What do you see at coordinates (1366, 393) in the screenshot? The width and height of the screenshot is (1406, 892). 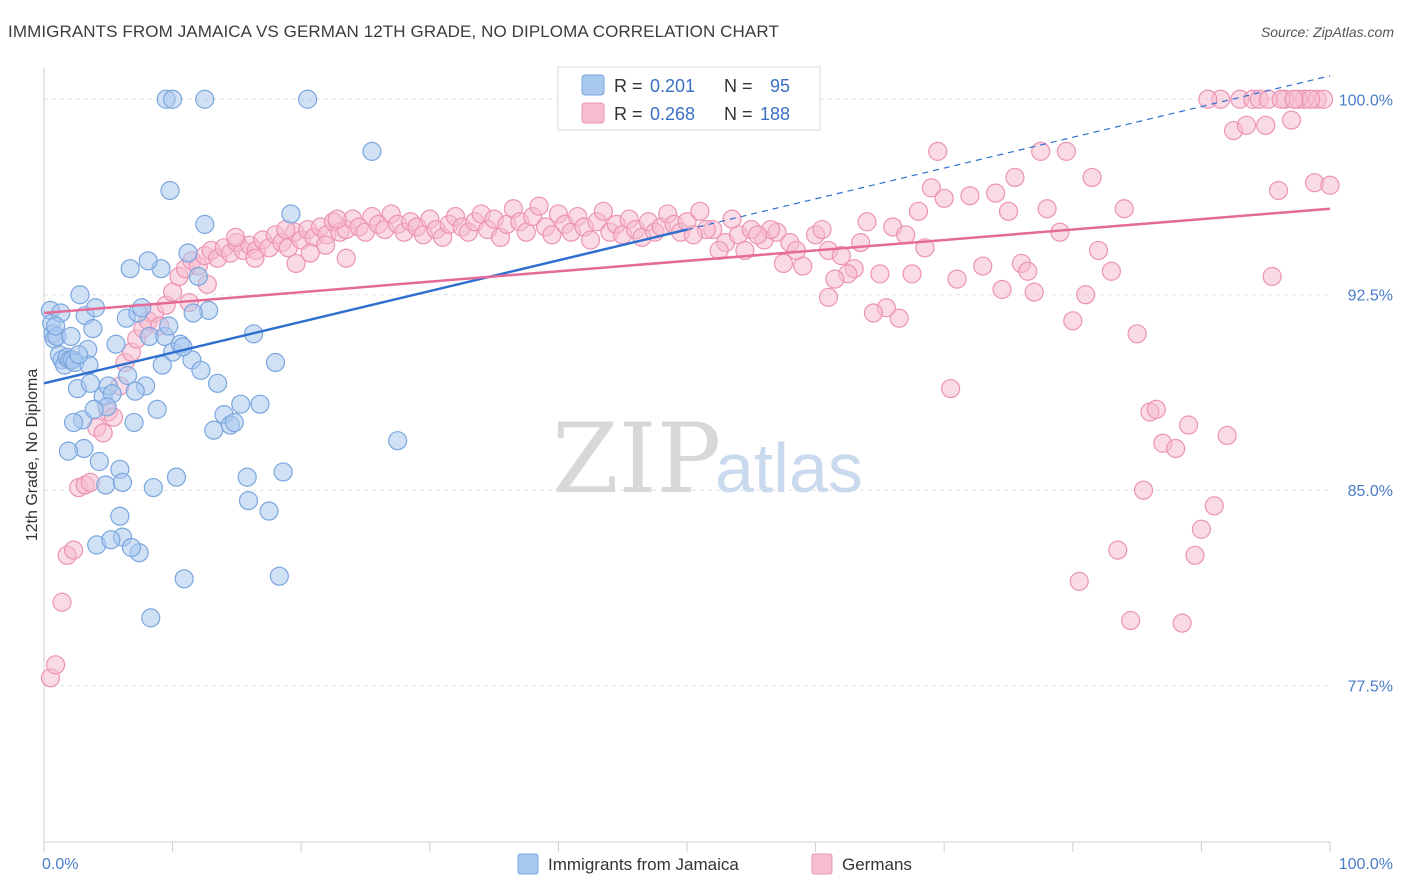 I see `y-tick-labels: 100.0% 92.5% 85.0% 77.5%` at bounding box center [1366, 393].